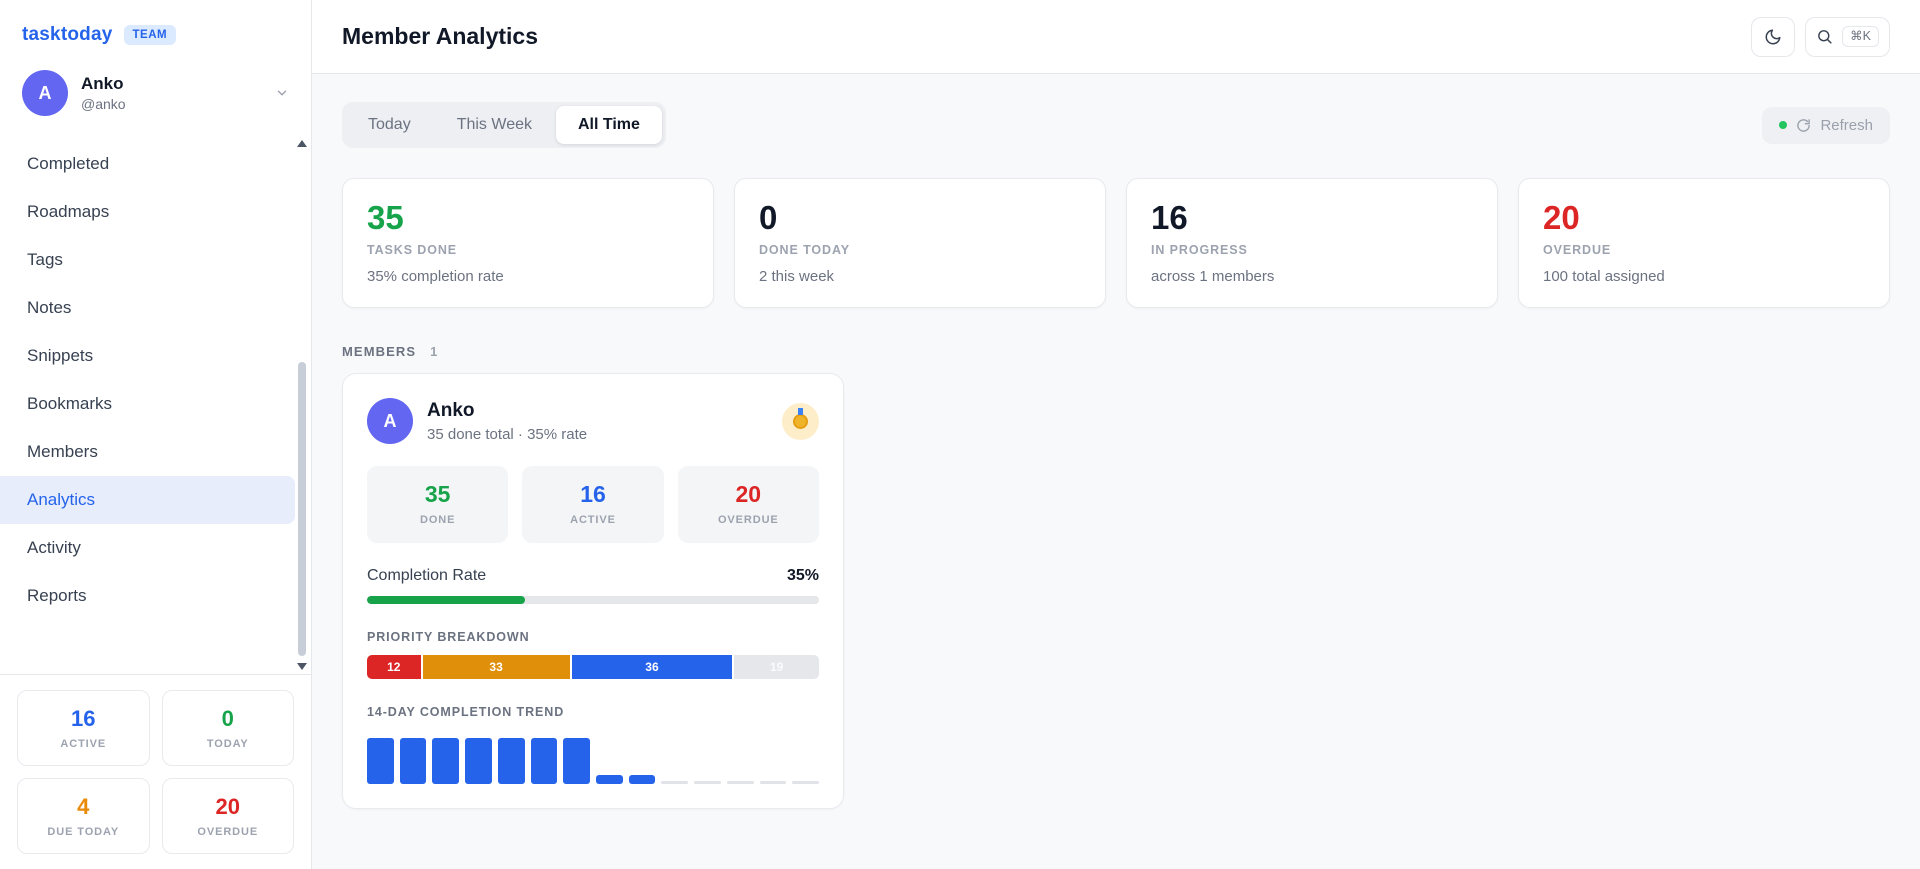 The width and height of the screenshot is (1920, 869). What do you see at coordinates (1213, 276) in the screenshot?
I see `card-subtext: across 1 members` at bounding box center [1213, 276].